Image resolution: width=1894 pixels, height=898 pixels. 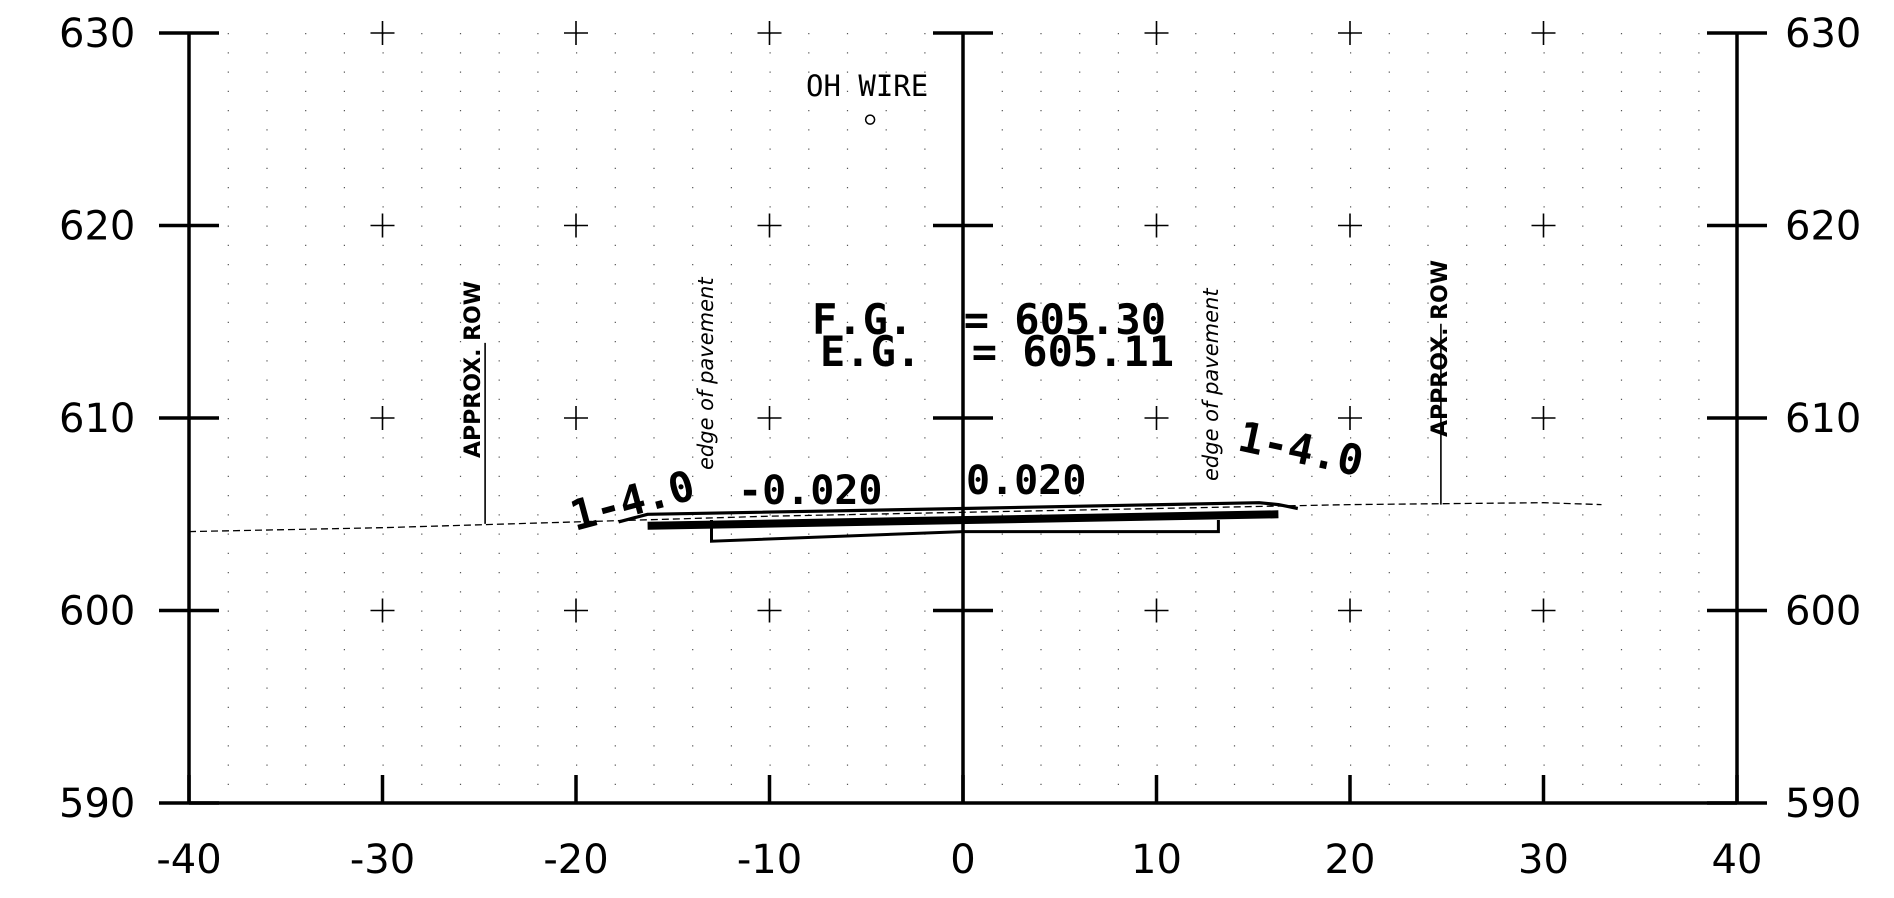 I want to click on oh-wire-marker, so click(x=870, y=119).